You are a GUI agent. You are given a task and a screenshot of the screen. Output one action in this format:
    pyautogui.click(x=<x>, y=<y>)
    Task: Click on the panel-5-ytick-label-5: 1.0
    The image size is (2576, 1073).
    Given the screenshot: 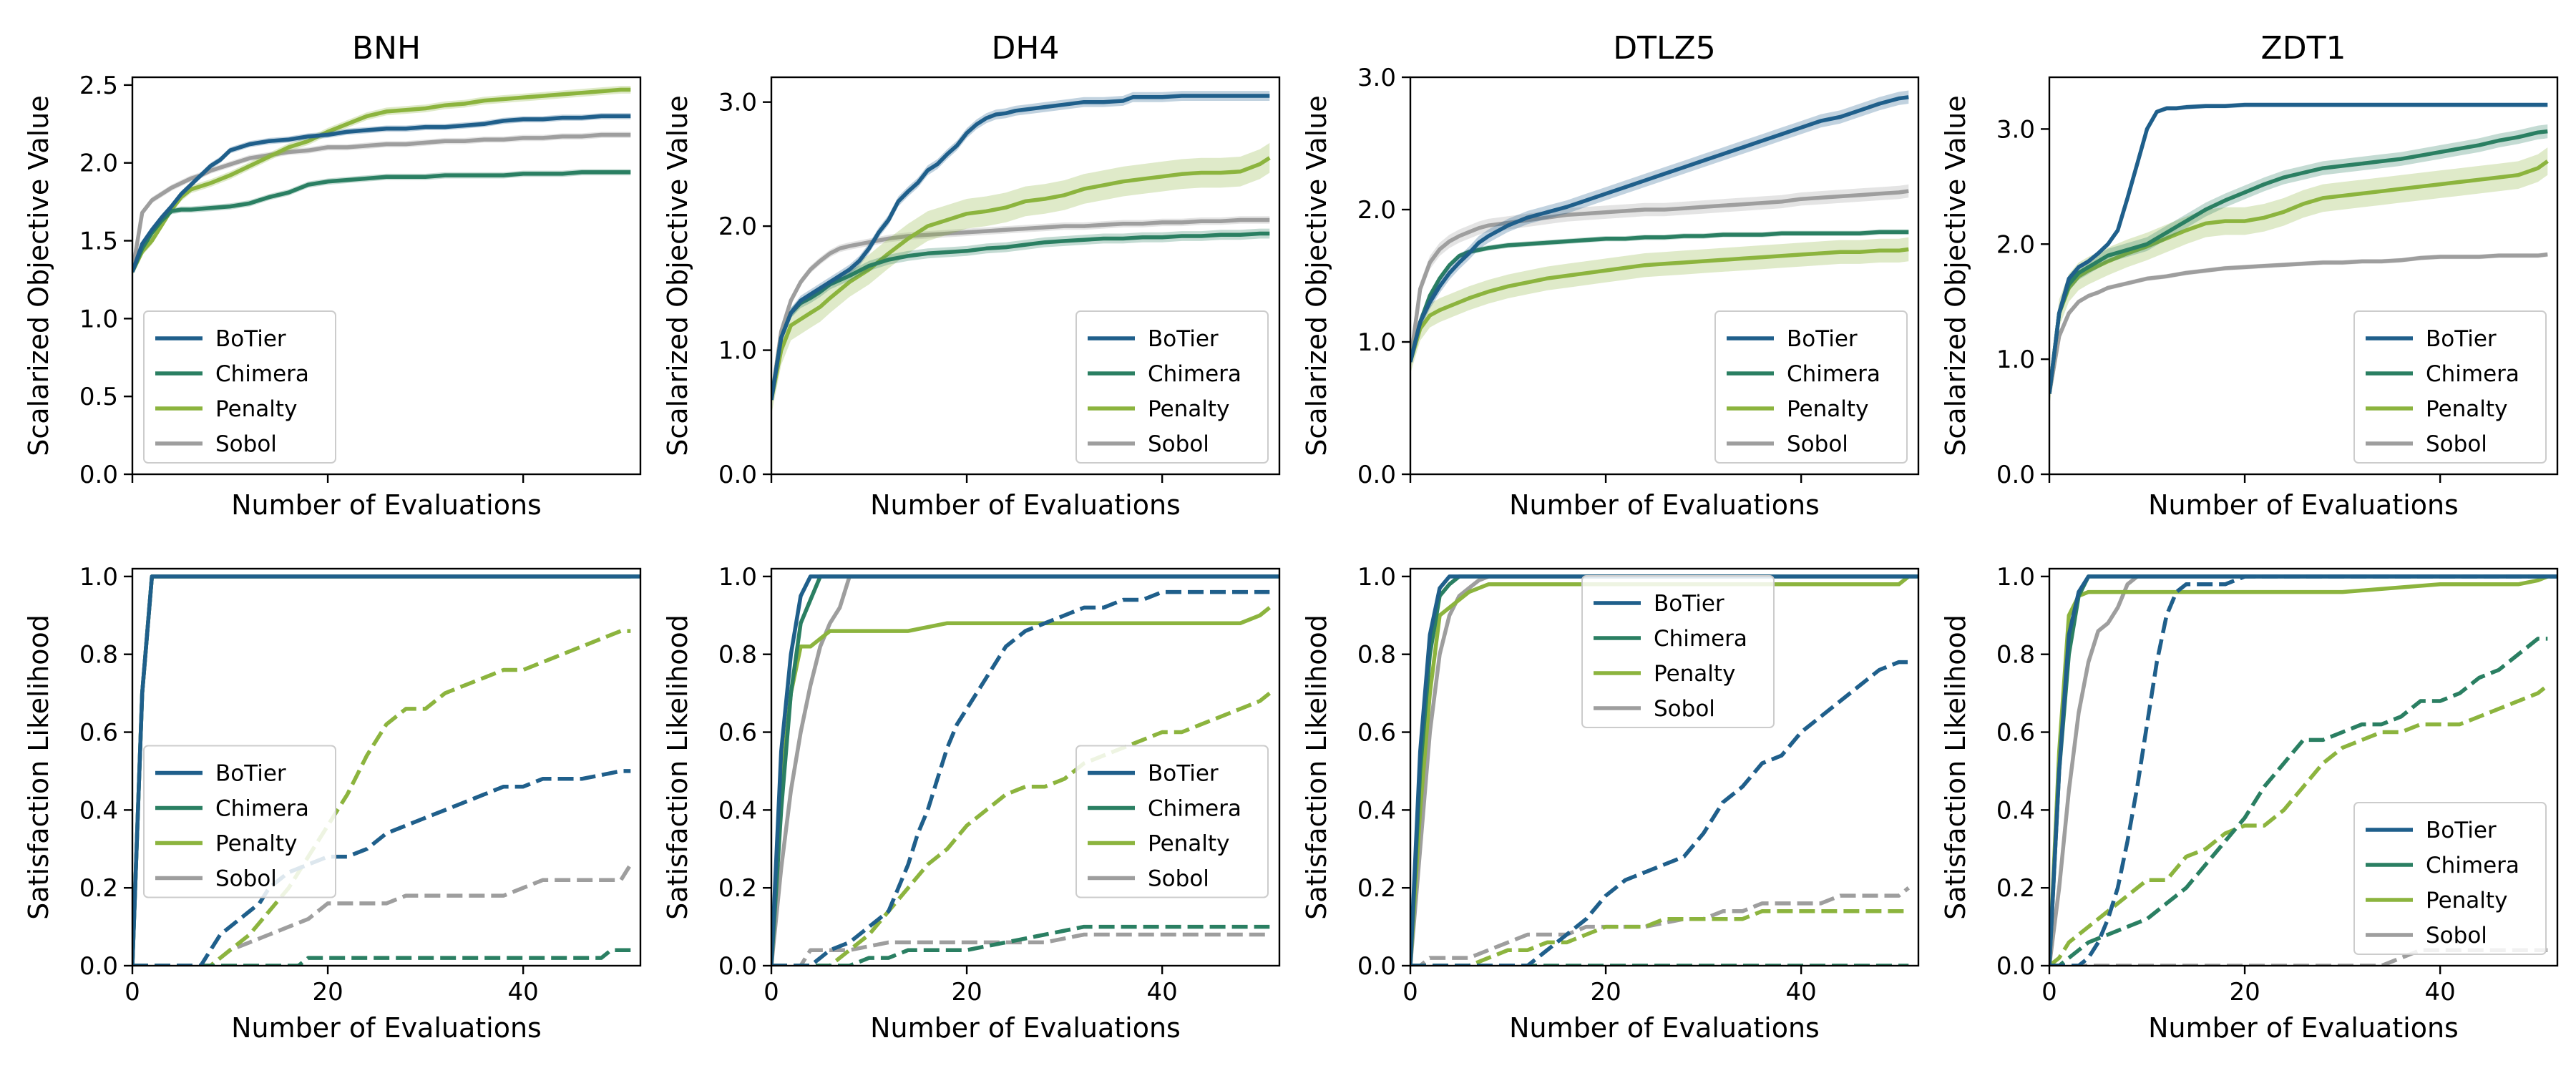 What is the action you would take?
    pyautogui.click(x=737, y=577)
    